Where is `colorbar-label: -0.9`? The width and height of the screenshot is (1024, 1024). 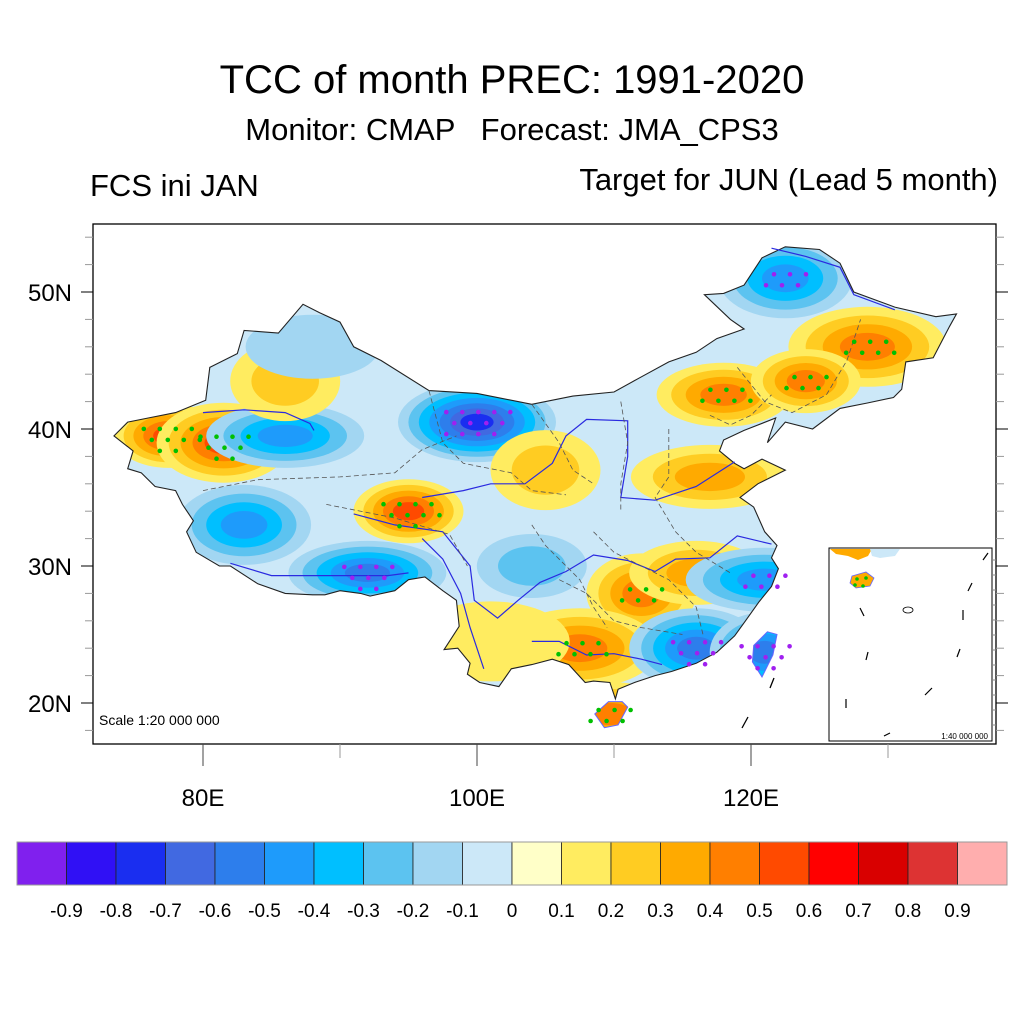
colorbar-label: -0.9 is located at coordinates (66, 911).